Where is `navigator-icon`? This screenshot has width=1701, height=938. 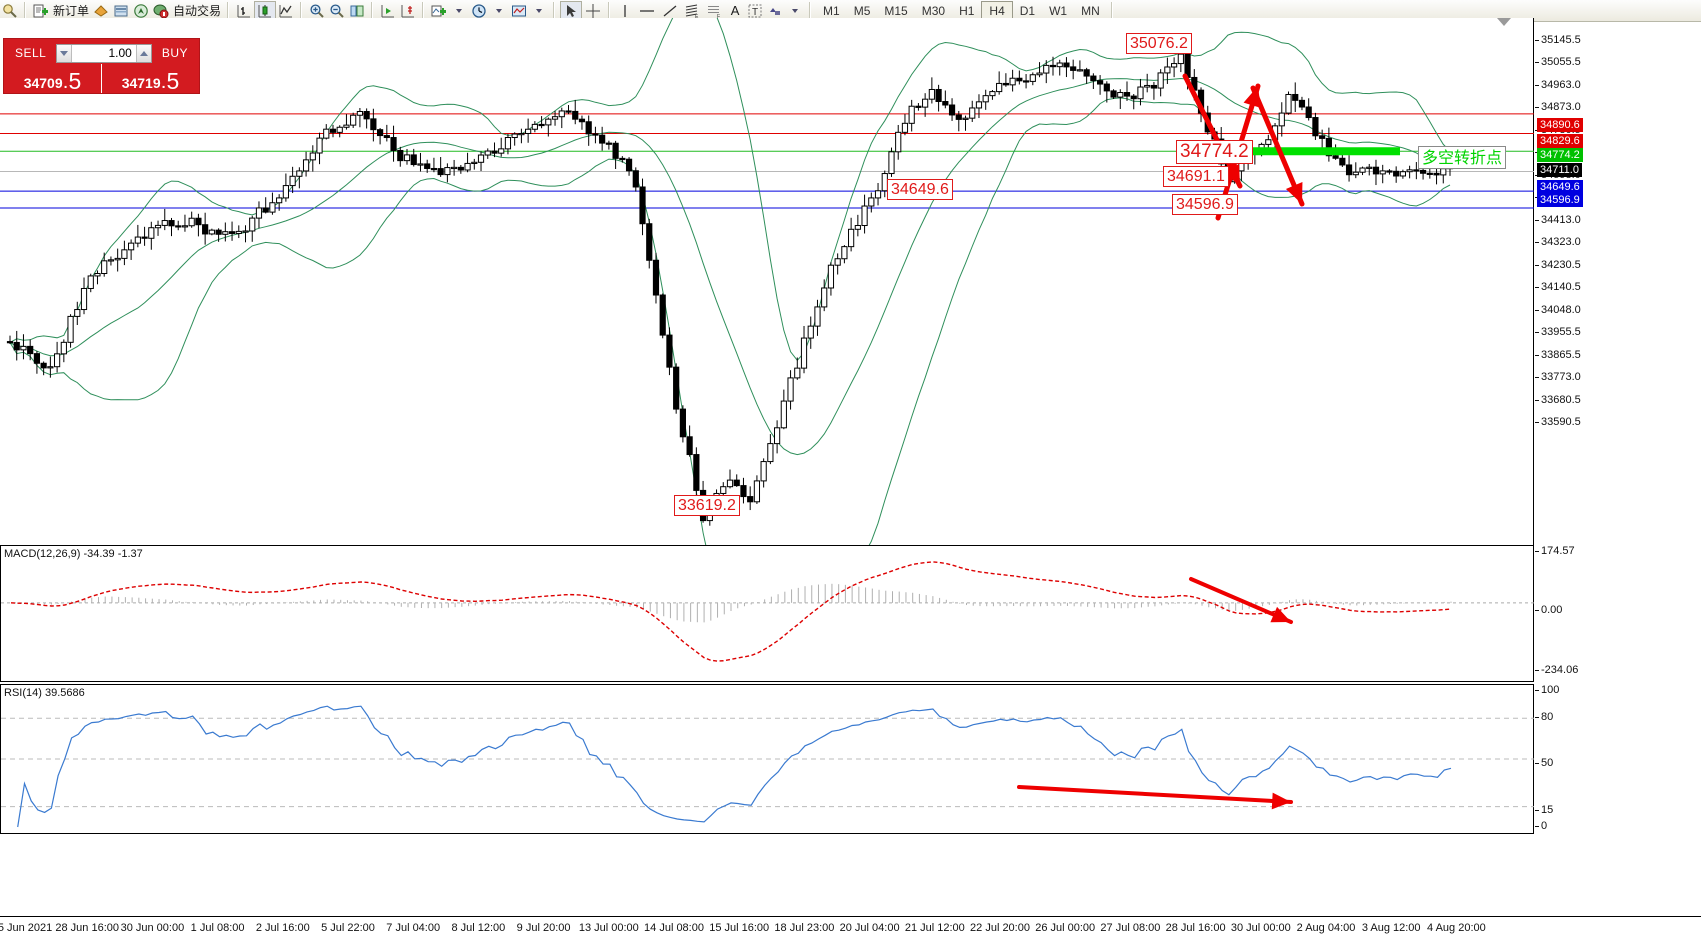
navigator-icon is located at coordinates (141, 11).